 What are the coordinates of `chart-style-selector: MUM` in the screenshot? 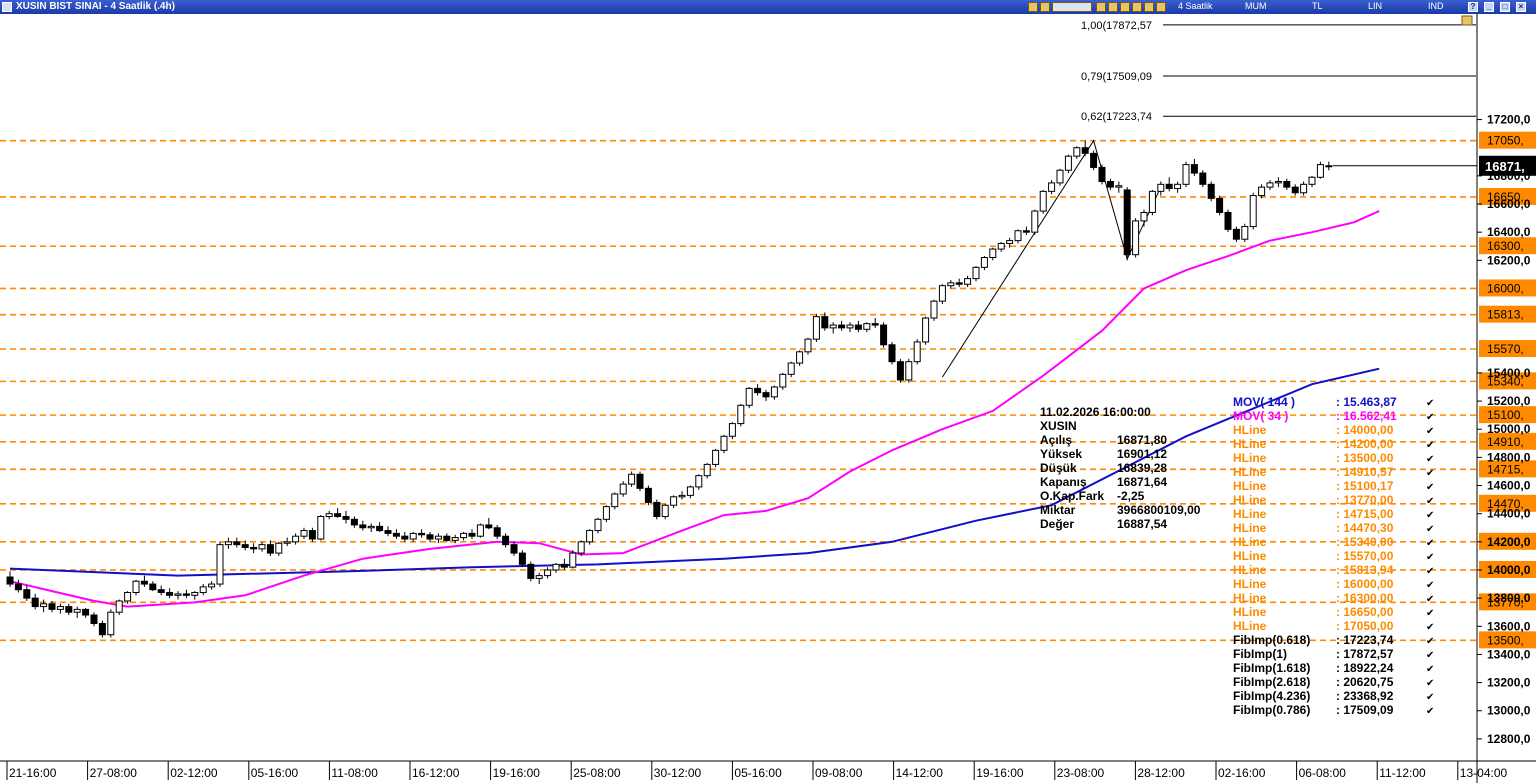 It's located at (1256, 6).